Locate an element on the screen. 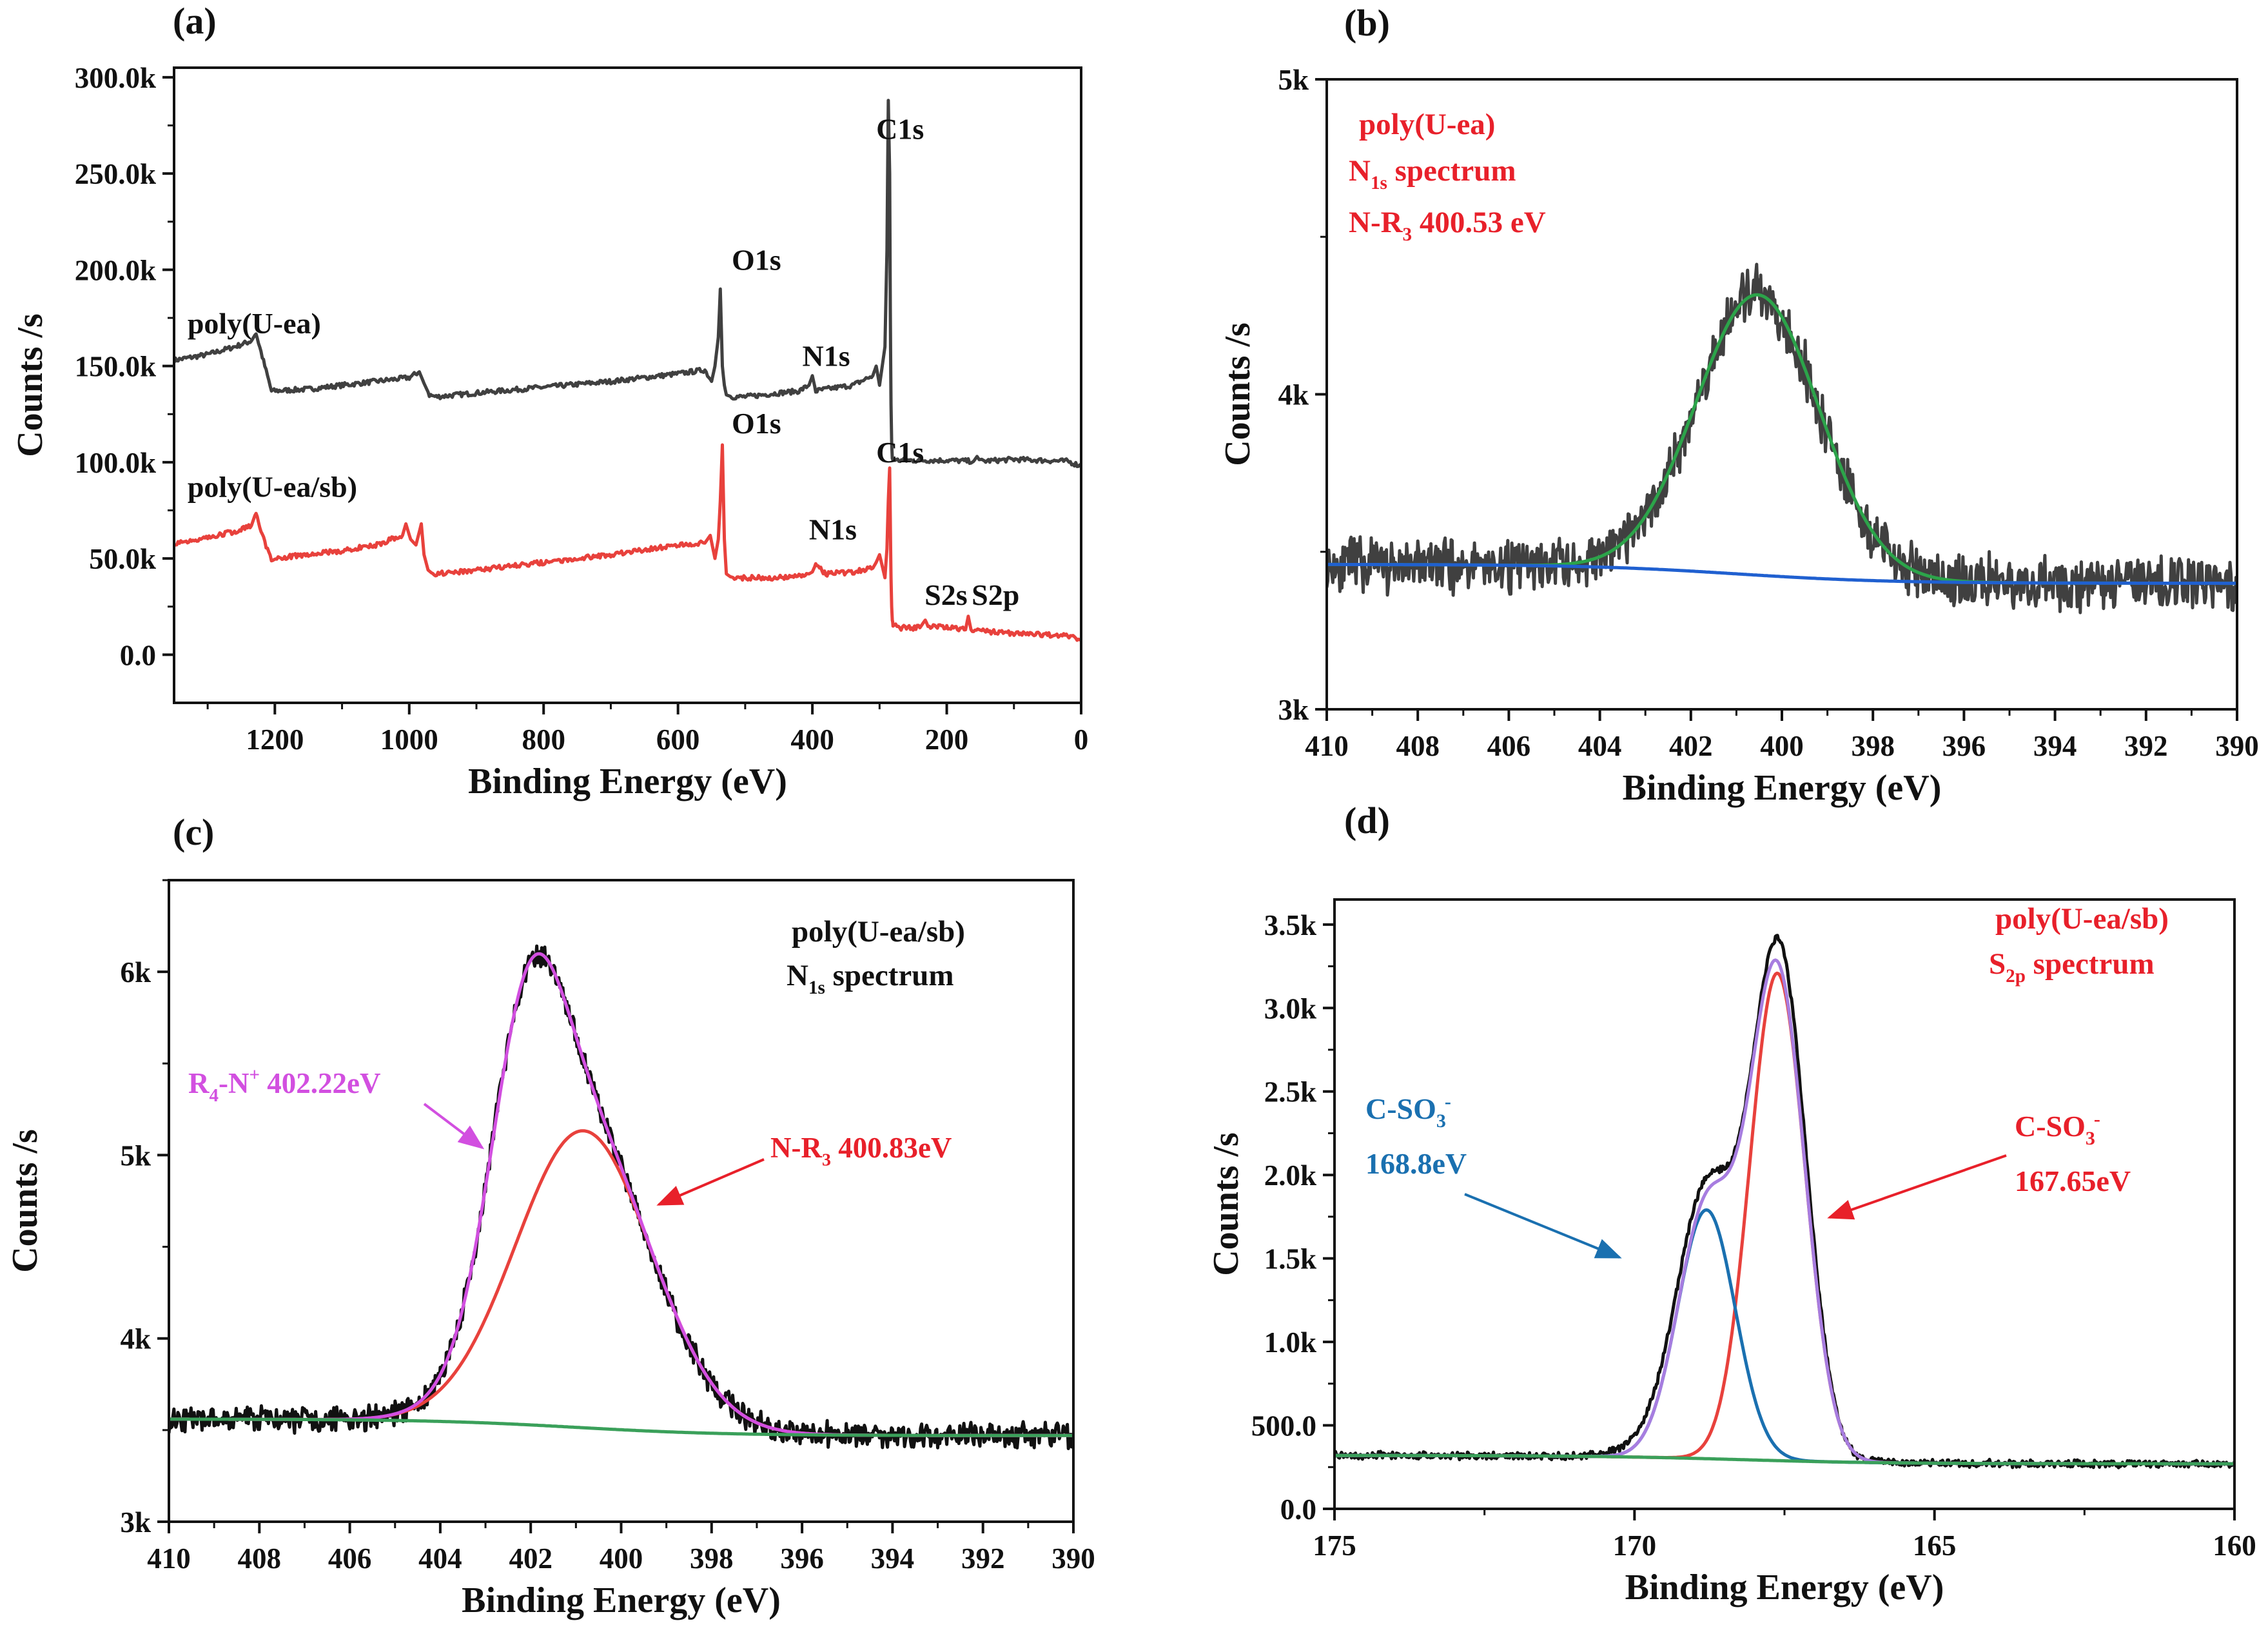  y-tick-label: 3.0k is located at coordinates (1290, 1008).